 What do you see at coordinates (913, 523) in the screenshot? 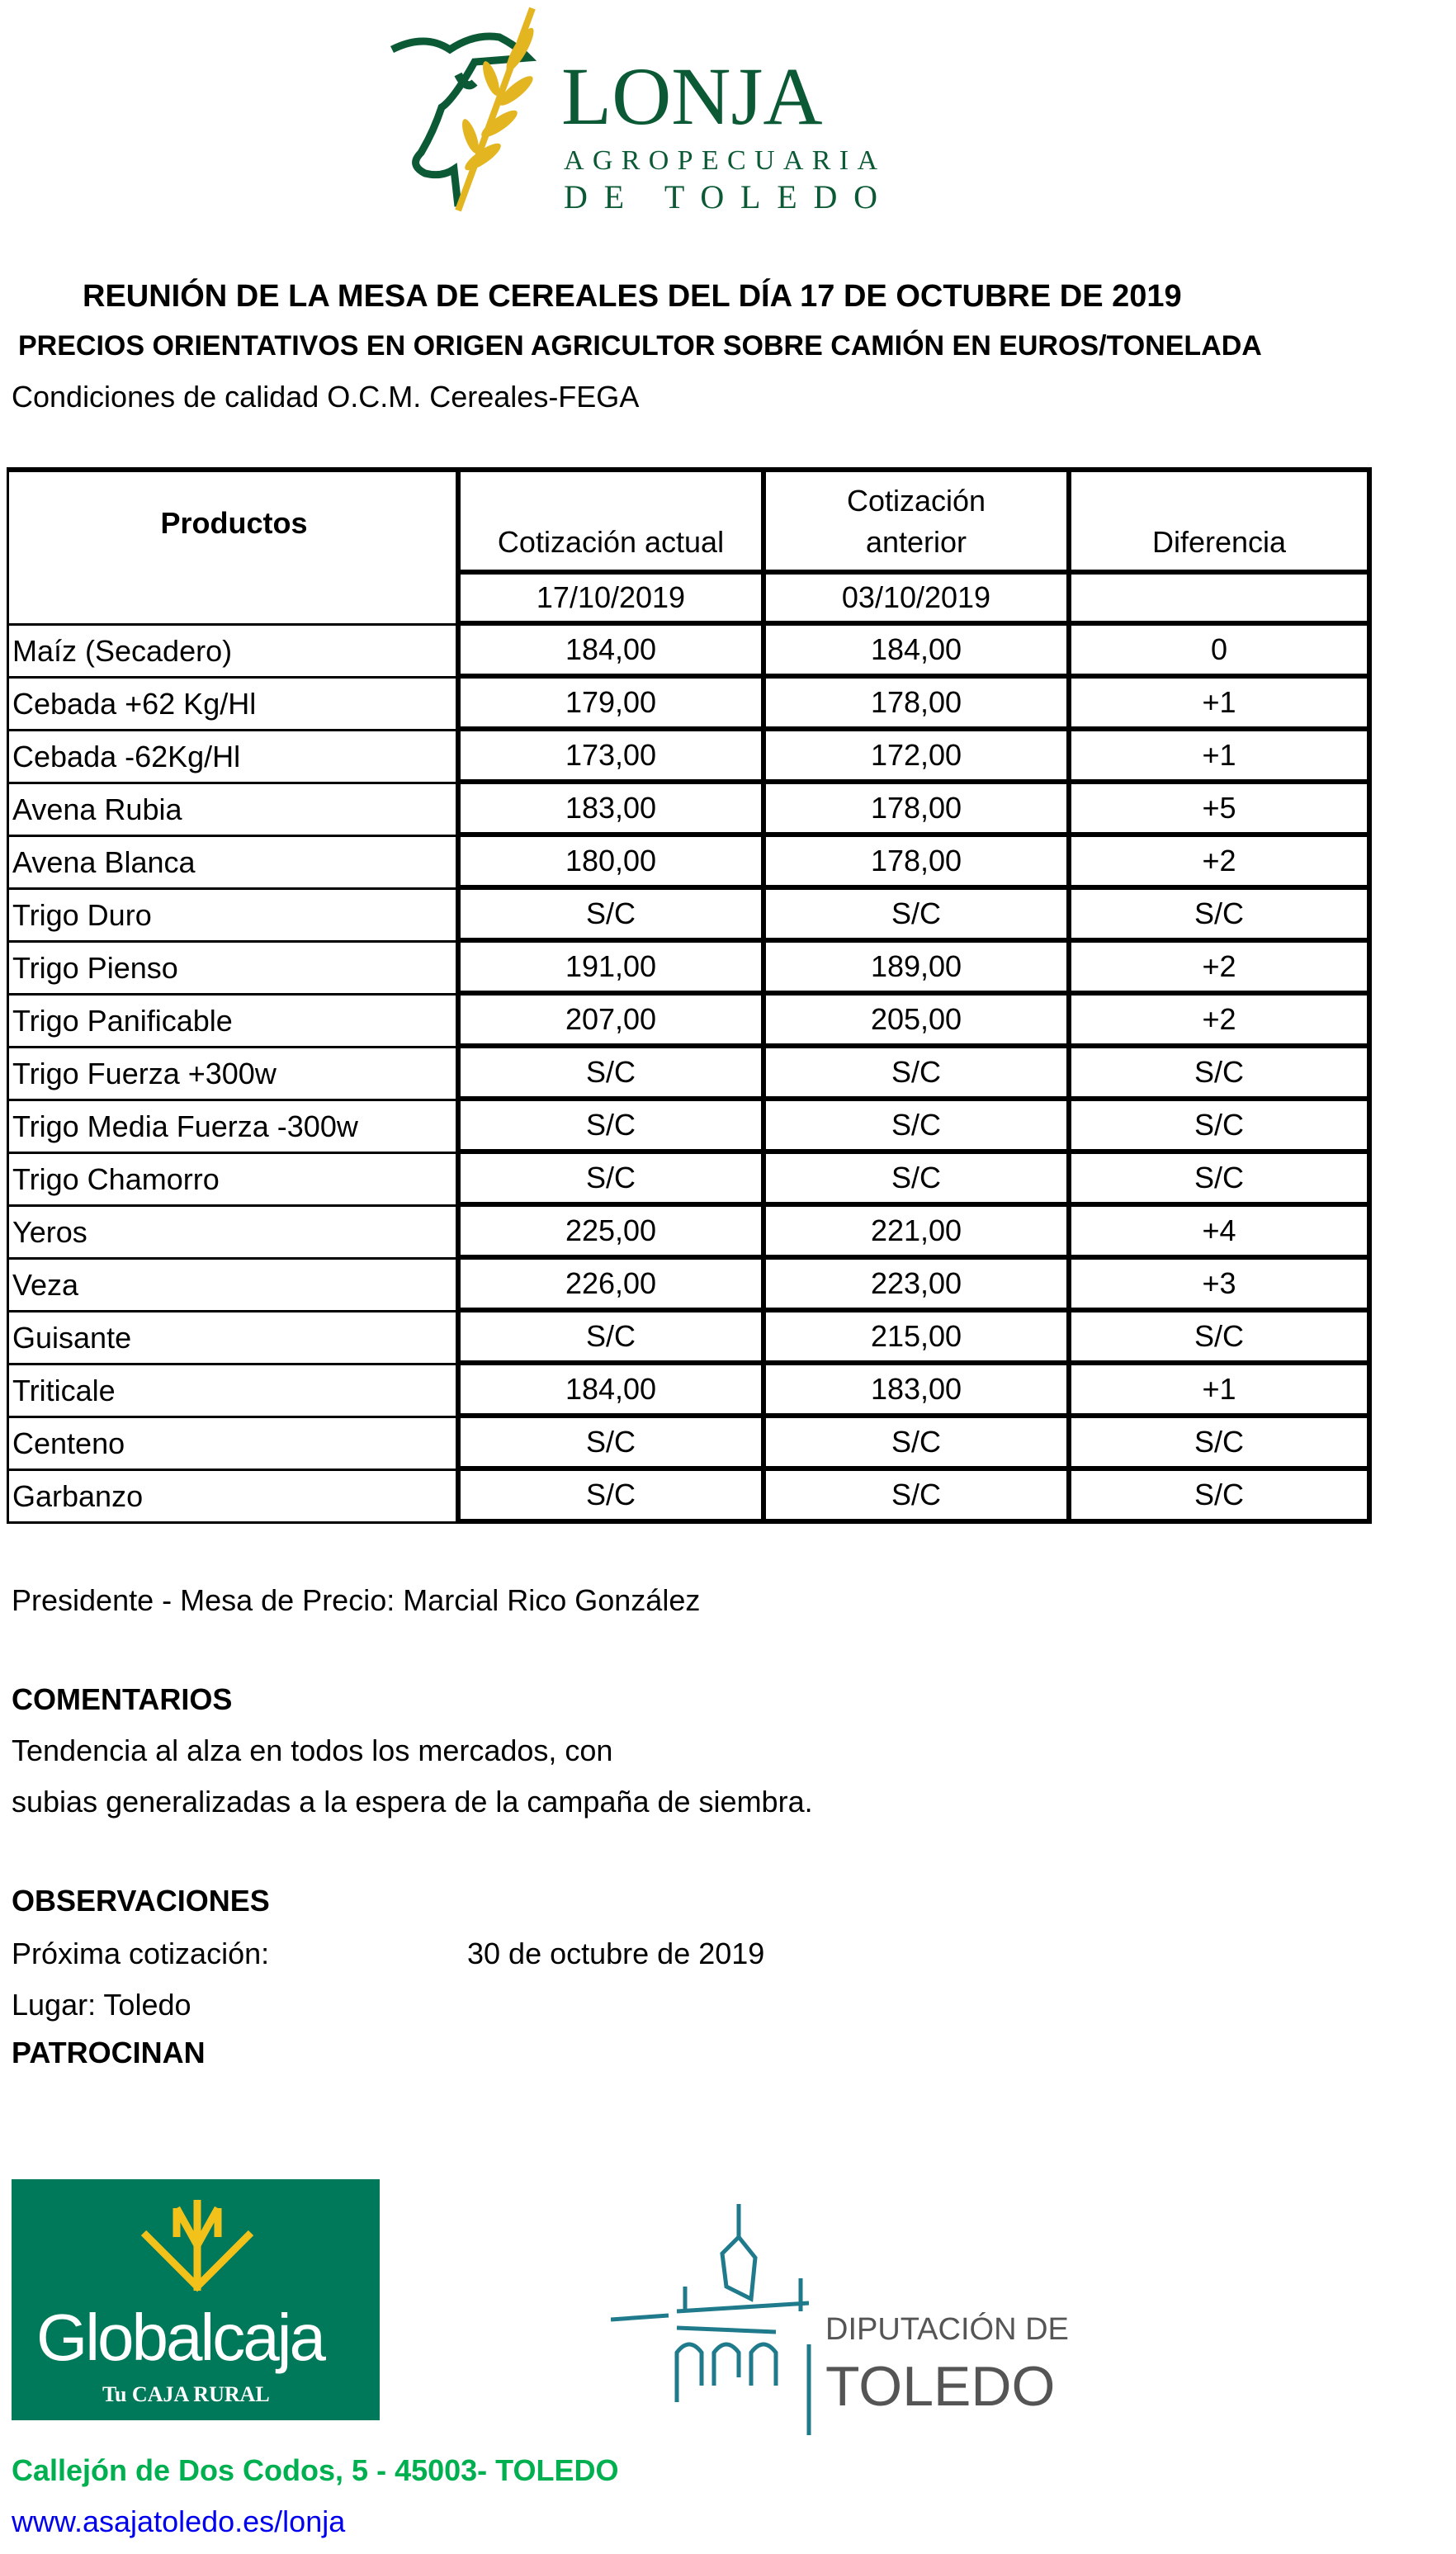
I see `header-previous: Cotización anterior` at bounding box center [913, 523].